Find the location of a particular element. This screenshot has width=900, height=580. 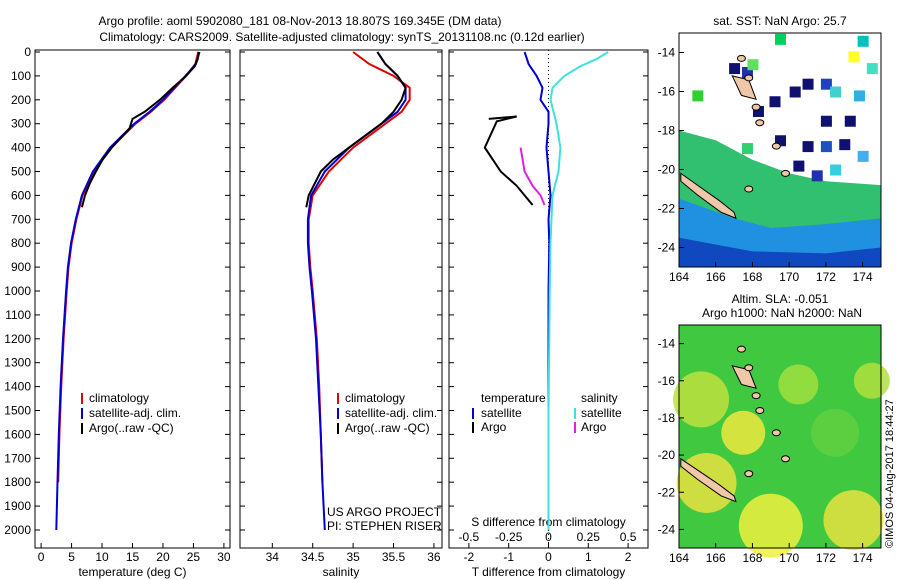

y-tick-label: 1900 is located at coordinates (17, 506).